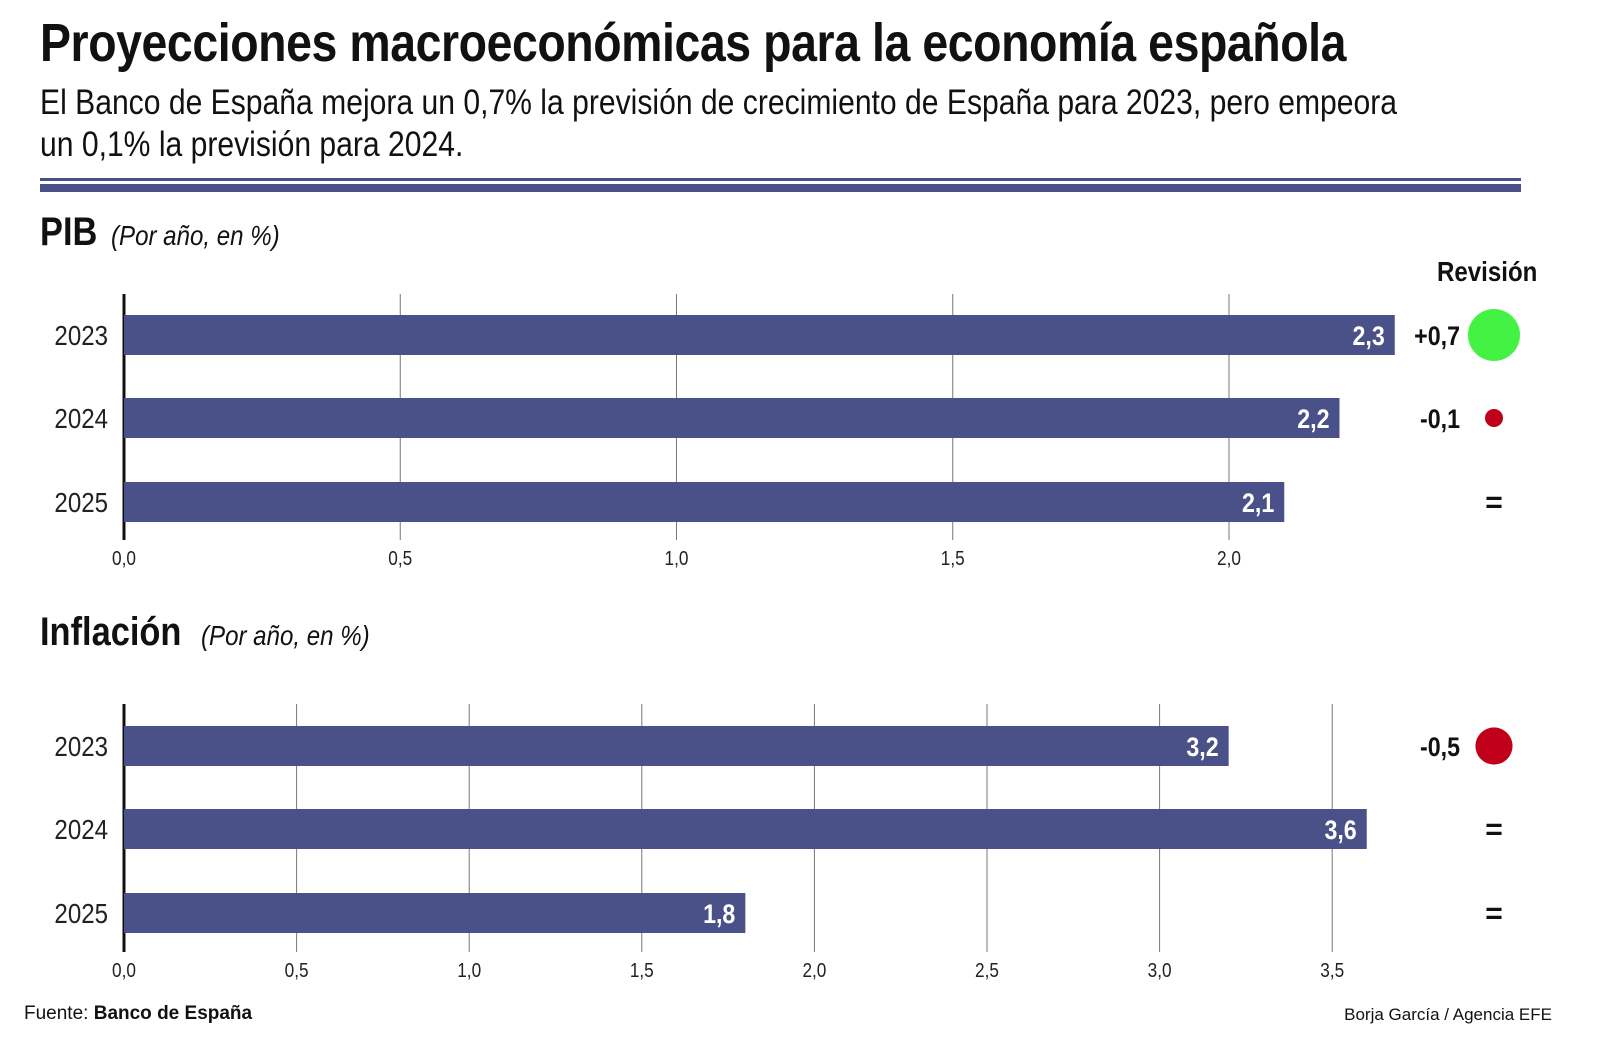 The height and width of the screenshot is (1054, 1600). Describe the element at coordinates (1202, 747) in the screenshot. I see `data-label: 3,2` at that location.